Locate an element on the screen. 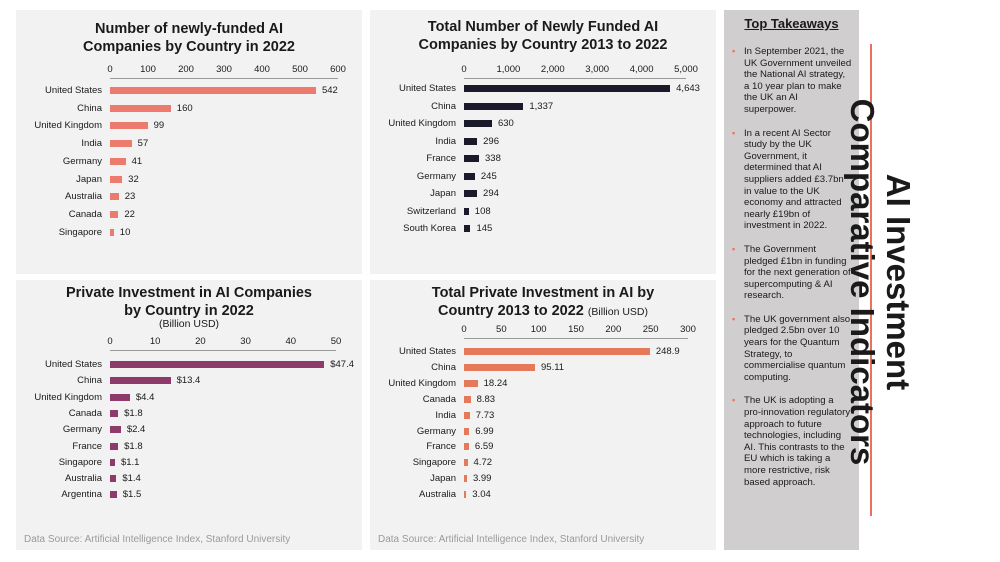 This screenshot has height=562, width=1000. axis-tick-label: 30 is located at coordinates (245, 341).